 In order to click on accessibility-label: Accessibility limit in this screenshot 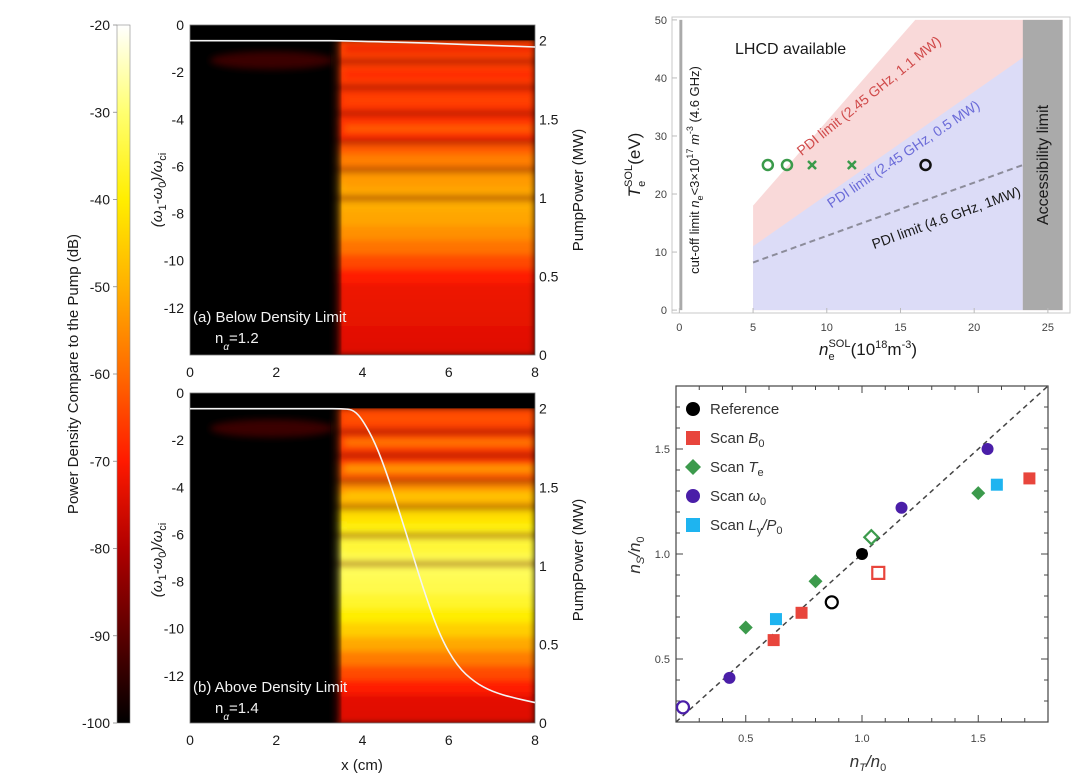, I will do `click(1043, 164)`.